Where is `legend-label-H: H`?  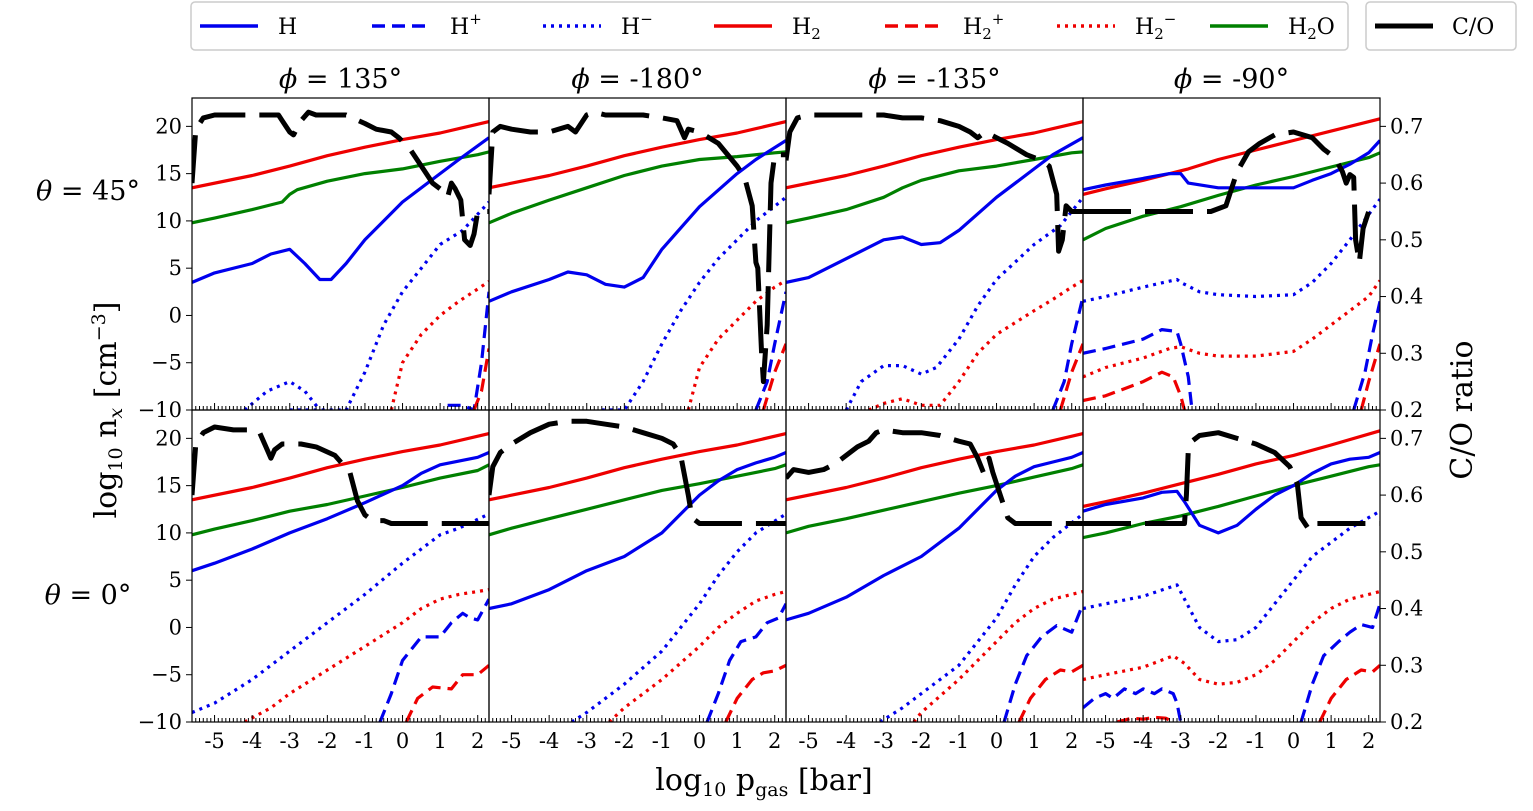
legend-label-H: H is located at coordinates (287, 27).